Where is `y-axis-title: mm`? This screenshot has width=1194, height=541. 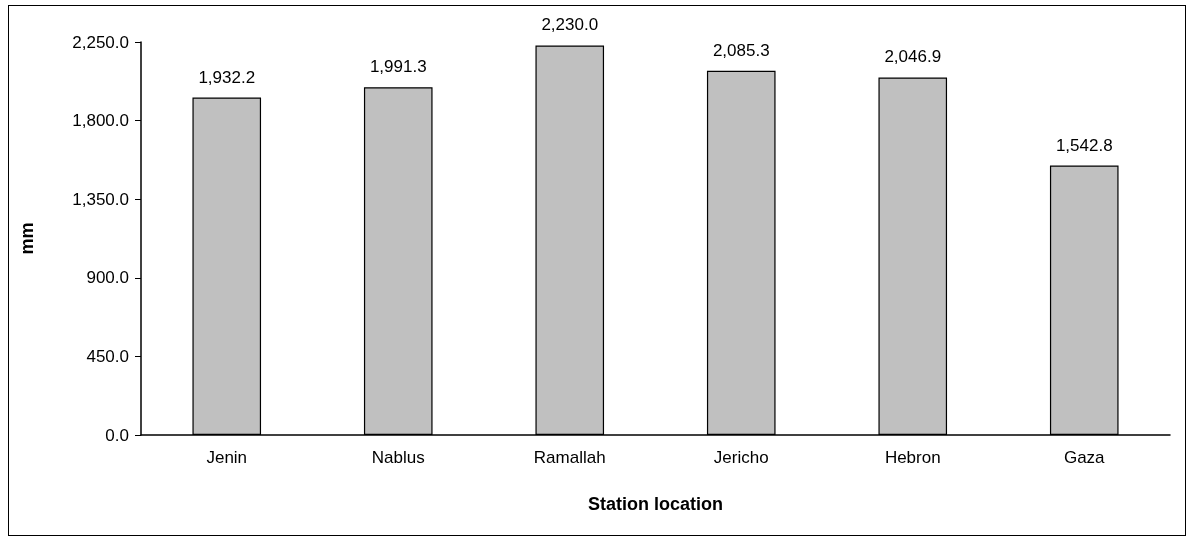
y-axis-title: mm is located at coordinates (27, 238).